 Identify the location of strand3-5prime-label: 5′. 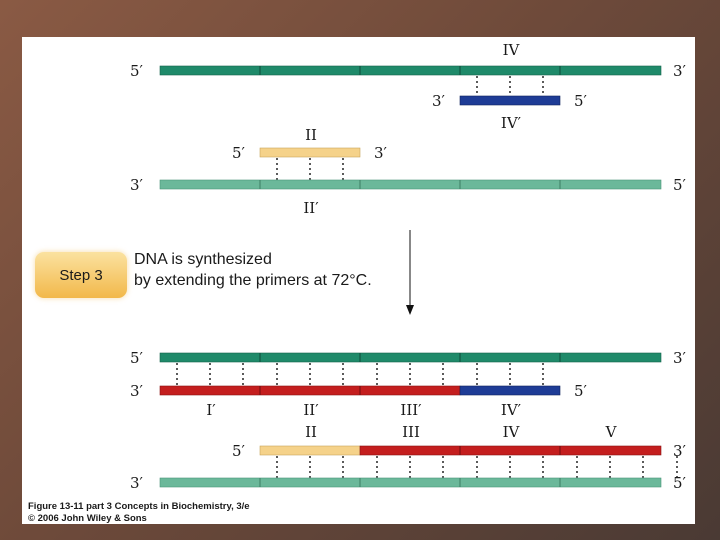
(137, 358).